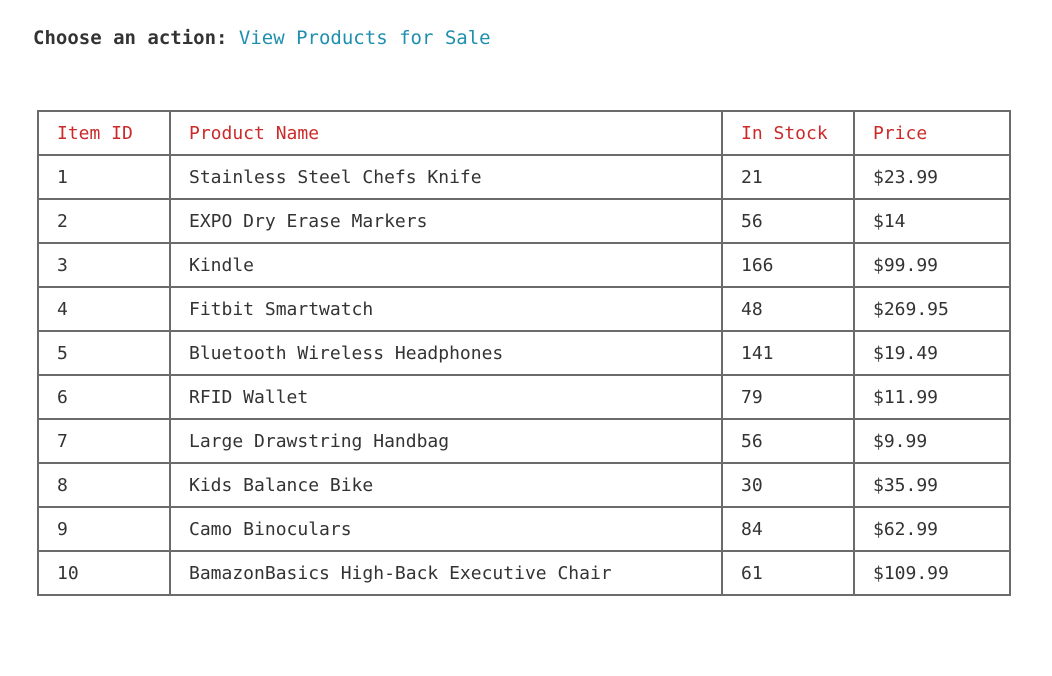 The height and width of the screenshot is (676, 1052). Describe the element at coordinates (932, 573) in the screenshot. I see `cell-price: $109.99` at that location.